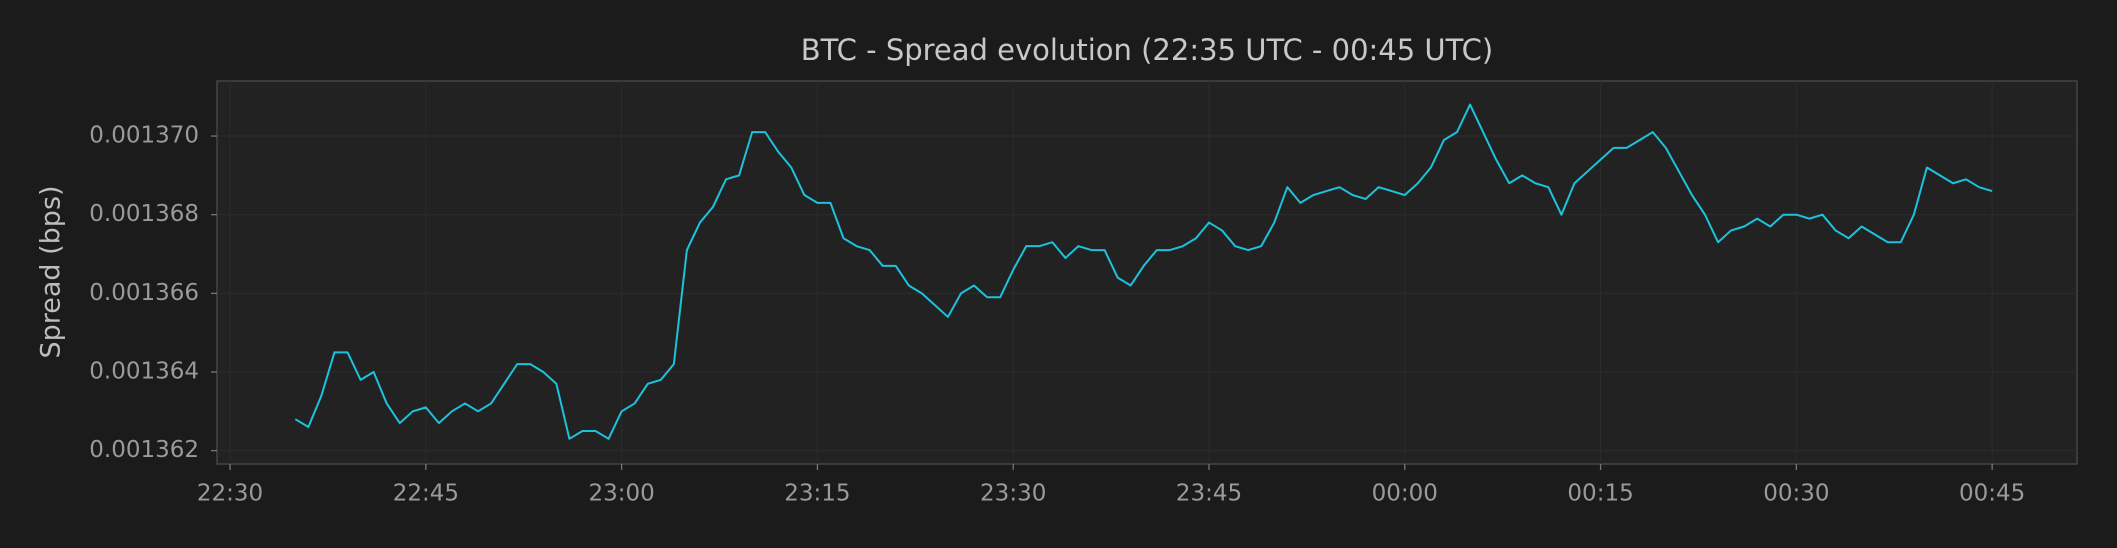 Image resolution: width=2117 pixels, height=548 pixels. I want to click on x-tick-label: 00:45, so click(1992, 494).